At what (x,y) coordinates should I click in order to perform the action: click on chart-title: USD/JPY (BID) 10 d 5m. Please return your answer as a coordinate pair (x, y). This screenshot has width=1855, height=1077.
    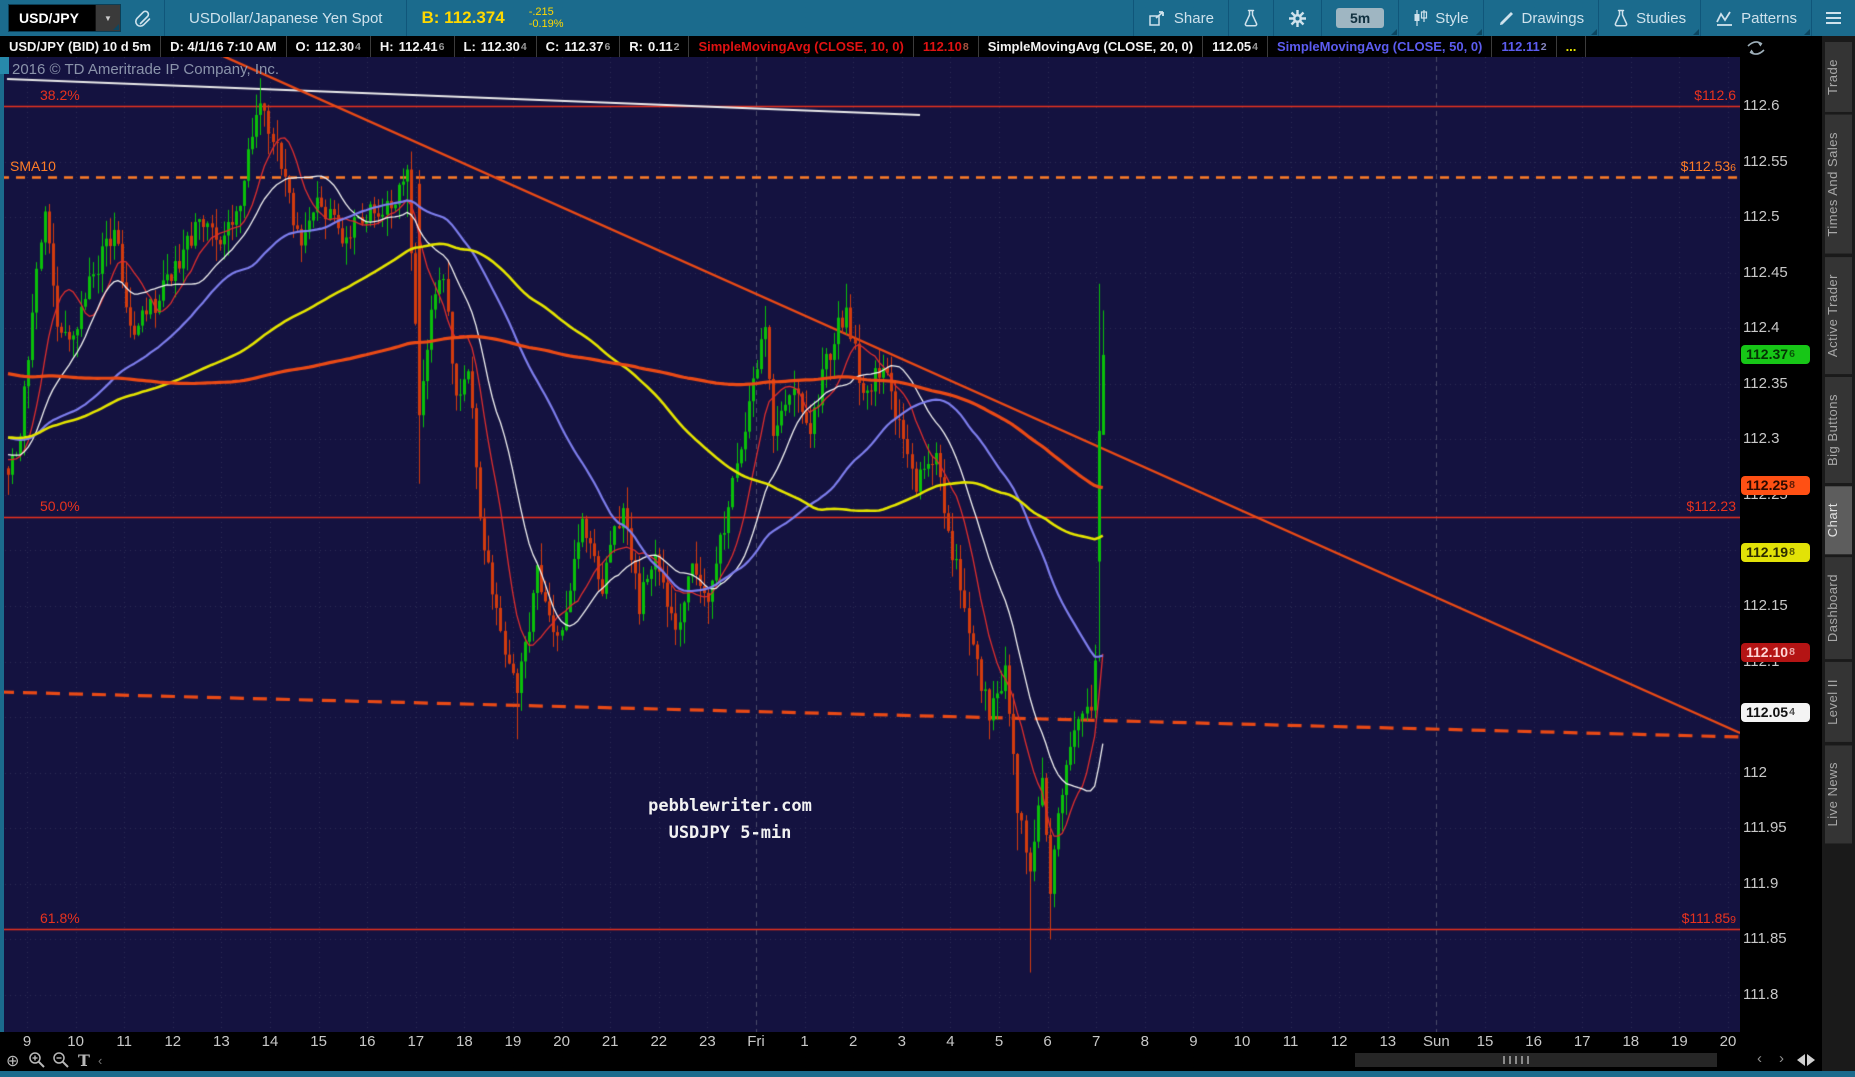
    Looking at the image, I should click on (81, 46).